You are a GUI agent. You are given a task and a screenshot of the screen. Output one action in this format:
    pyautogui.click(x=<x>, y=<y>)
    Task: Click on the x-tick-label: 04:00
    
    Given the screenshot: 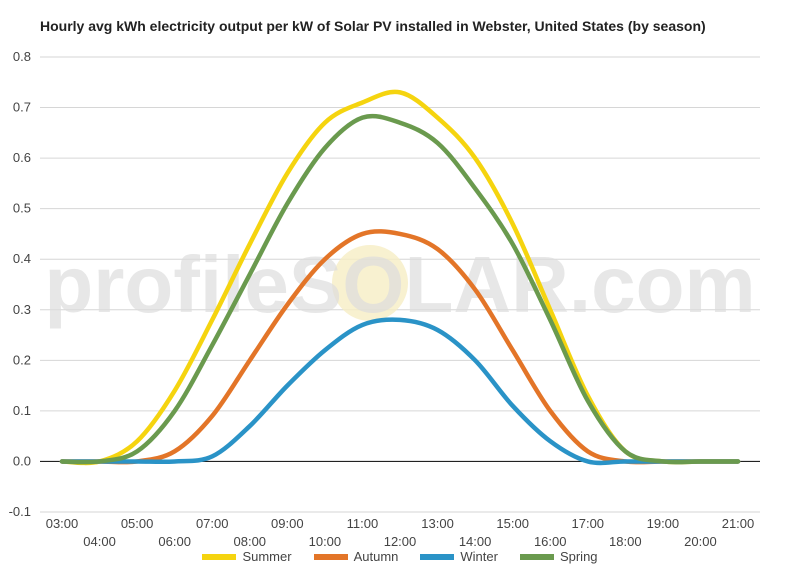 What is the action you would take?
    pyautogui.click(x=99, y=541)
    